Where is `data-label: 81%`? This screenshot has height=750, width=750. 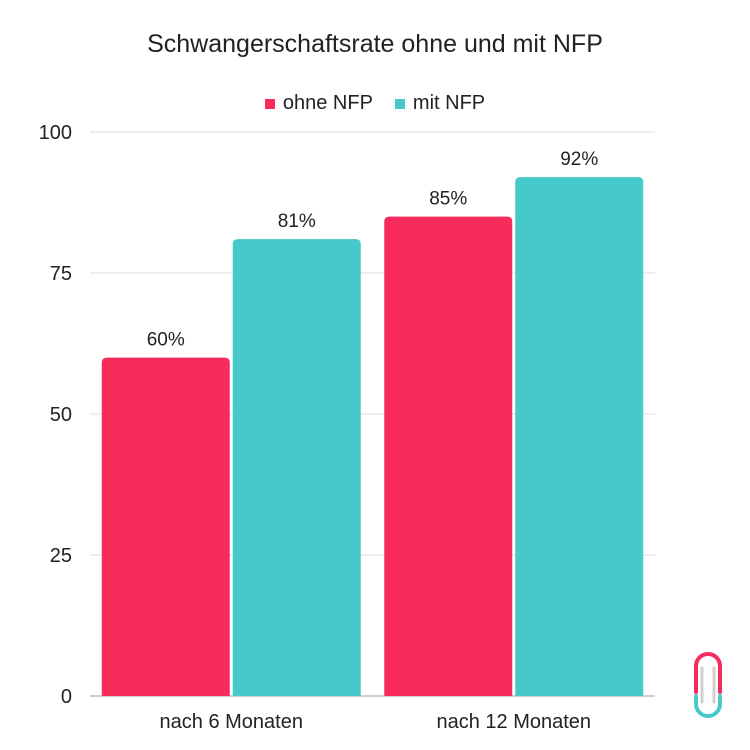
data-label: 81% is located at coordinates (297, 221).